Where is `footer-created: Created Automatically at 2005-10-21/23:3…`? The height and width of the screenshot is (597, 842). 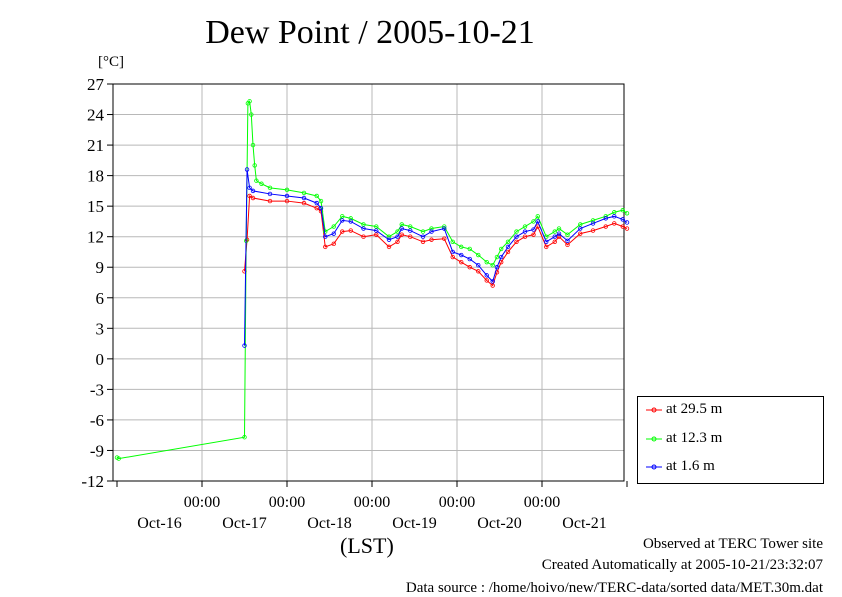
footer-created: Created Automatically at 2005-10-21/23:3… is located at coordinates (682, 565).